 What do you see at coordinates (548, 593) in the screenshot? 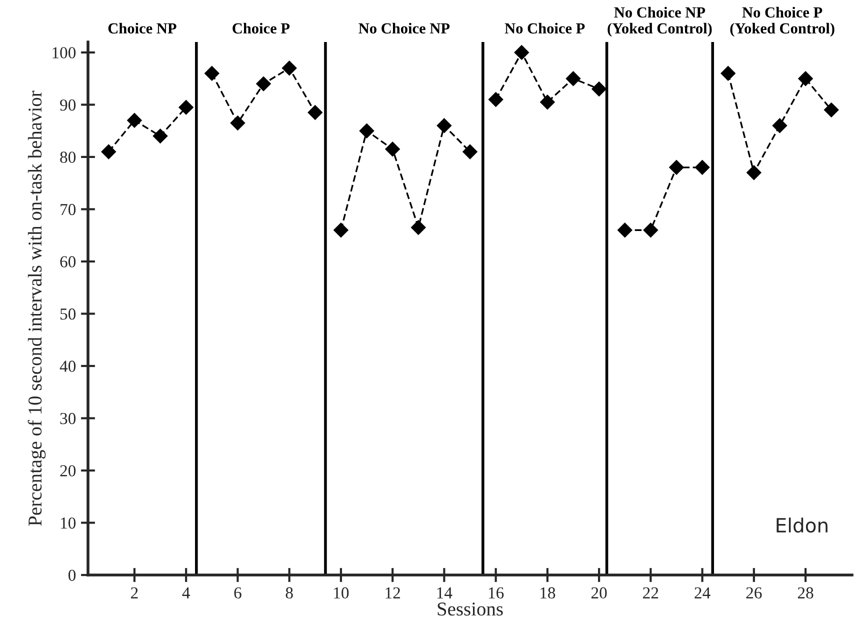
I see `x-tick-label: 18` at bounding box center [548, 593].